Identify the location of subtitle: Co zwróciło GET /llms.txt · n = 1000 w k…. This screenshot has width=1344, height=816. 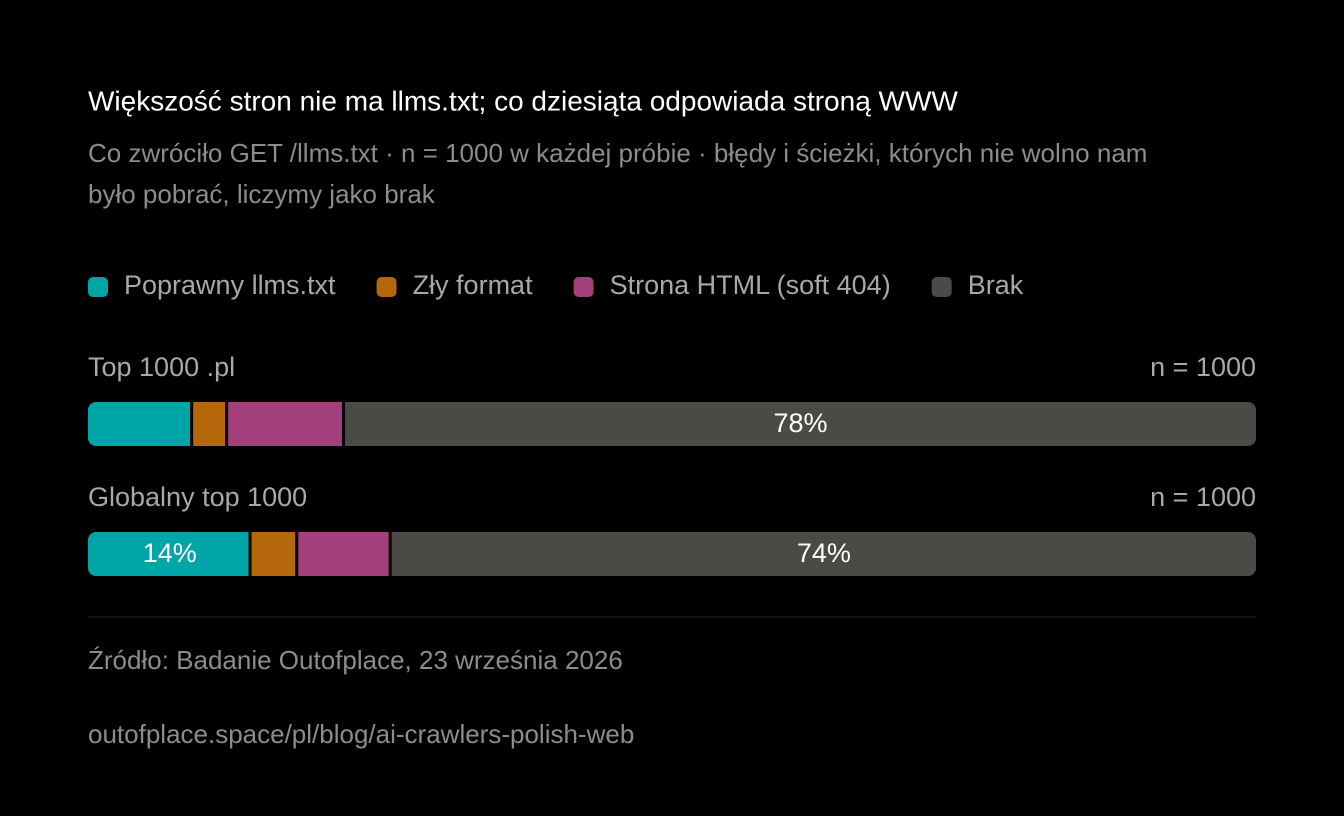
(617, 153).